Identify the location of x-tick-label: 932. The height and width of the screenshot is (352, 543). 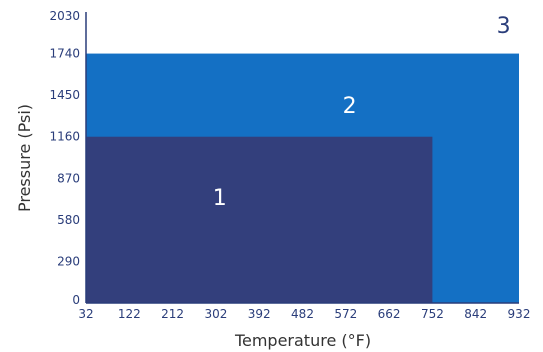
(519, 314).